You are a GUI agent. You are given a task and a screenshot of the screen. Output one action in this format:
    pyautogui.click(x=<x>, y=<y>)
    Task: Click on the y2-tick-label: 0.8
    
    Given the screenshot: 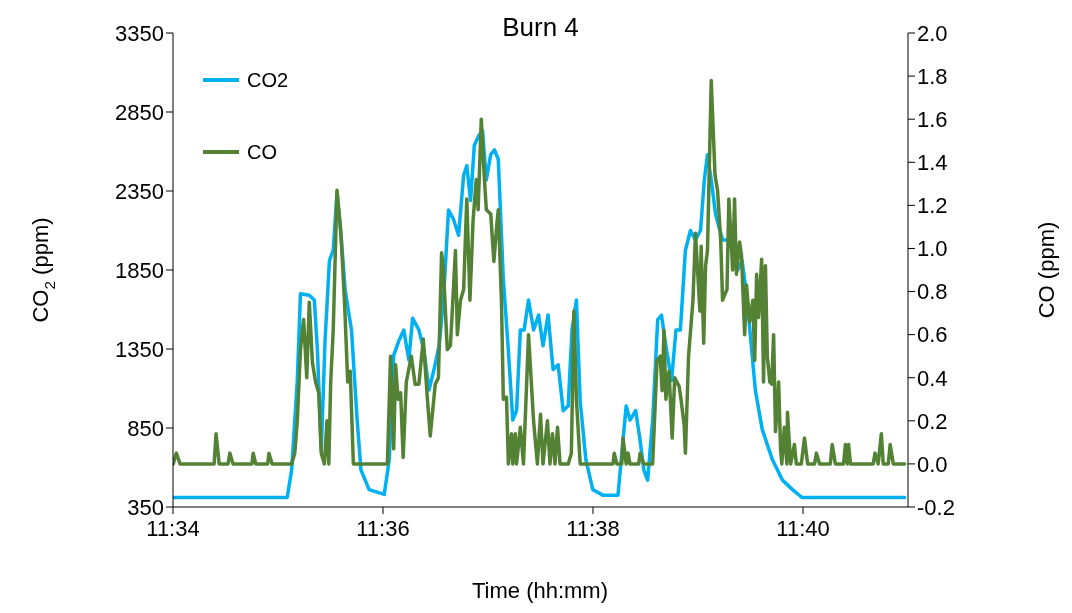 What is the action you would take?
    pyautogui.click(x=932, y=292)
    